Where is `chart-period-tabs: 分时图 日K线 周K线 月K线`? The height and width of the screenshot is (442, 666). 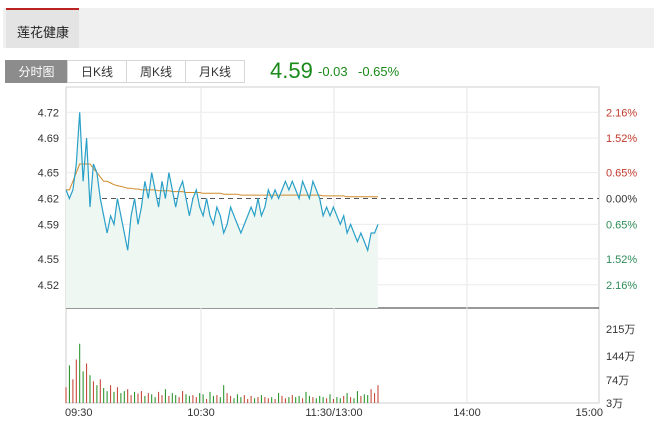
chart-period-tabs: 分时图 日K线 周K线 月K线 is located at coordinates (125, 71).